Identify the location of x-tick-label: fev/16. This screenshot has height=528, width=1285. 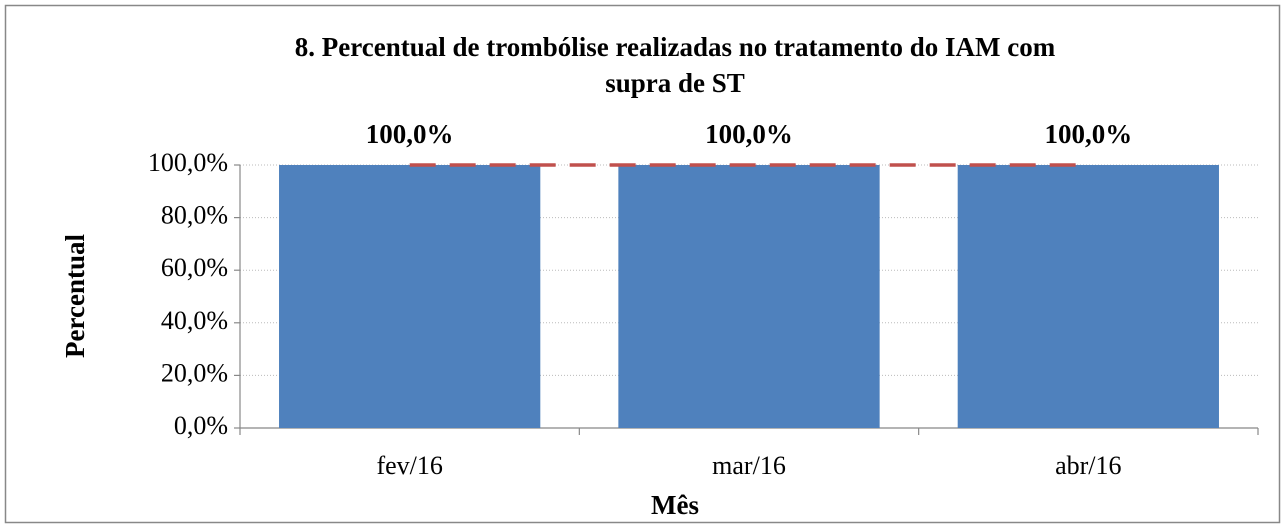
(409, 465).